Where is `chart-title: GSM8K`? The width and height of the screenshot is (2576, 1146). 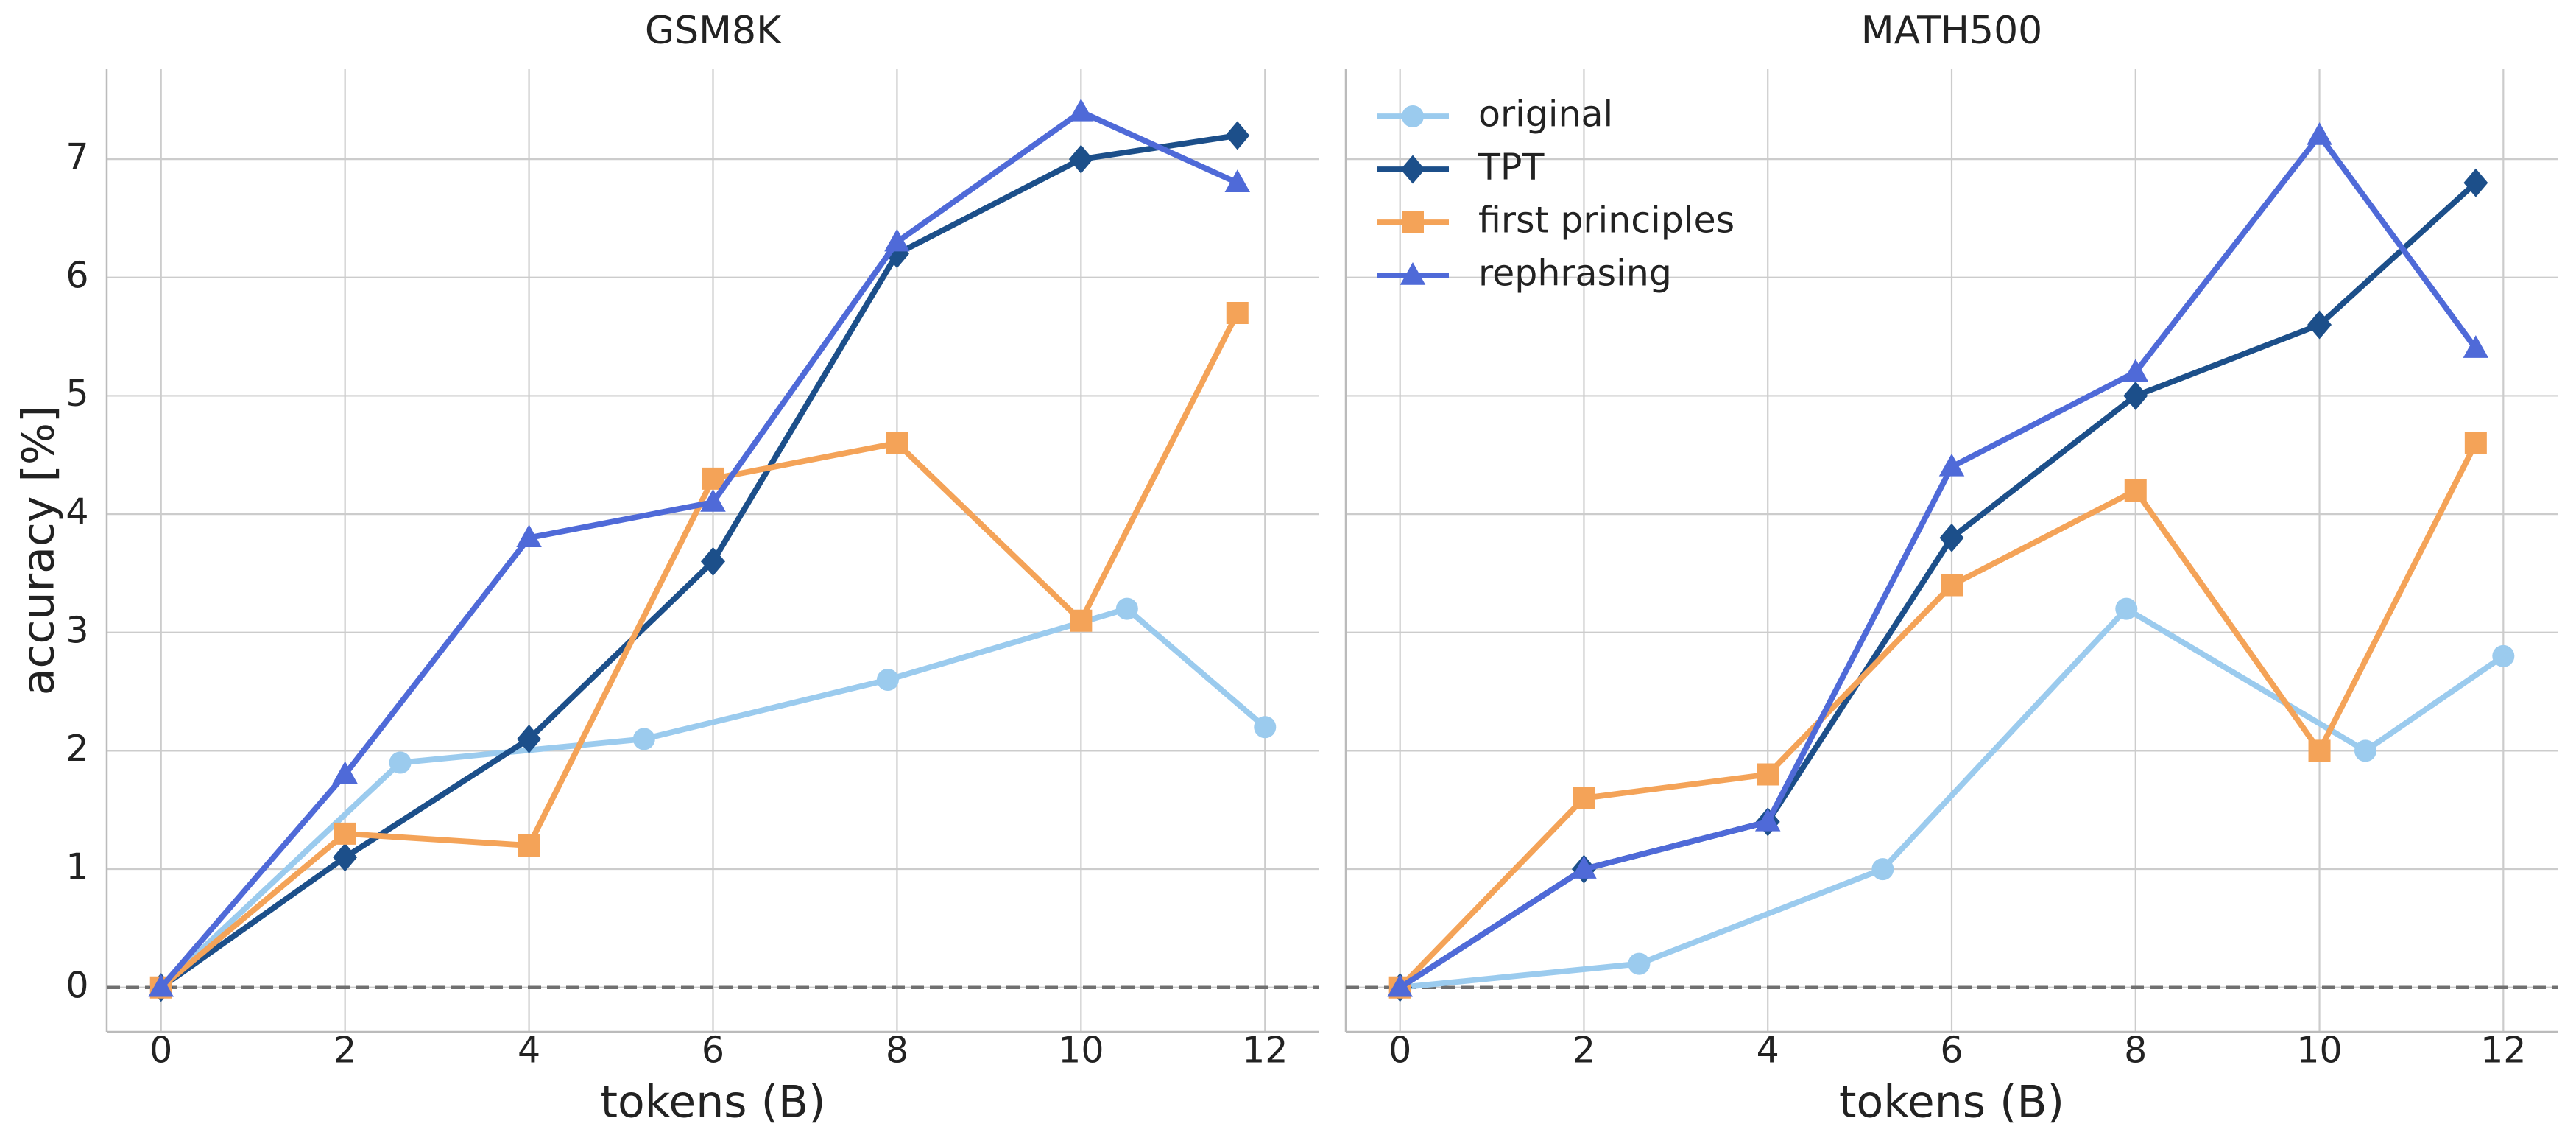
chart-title: GSM8K is located at coordinates (714, 31).